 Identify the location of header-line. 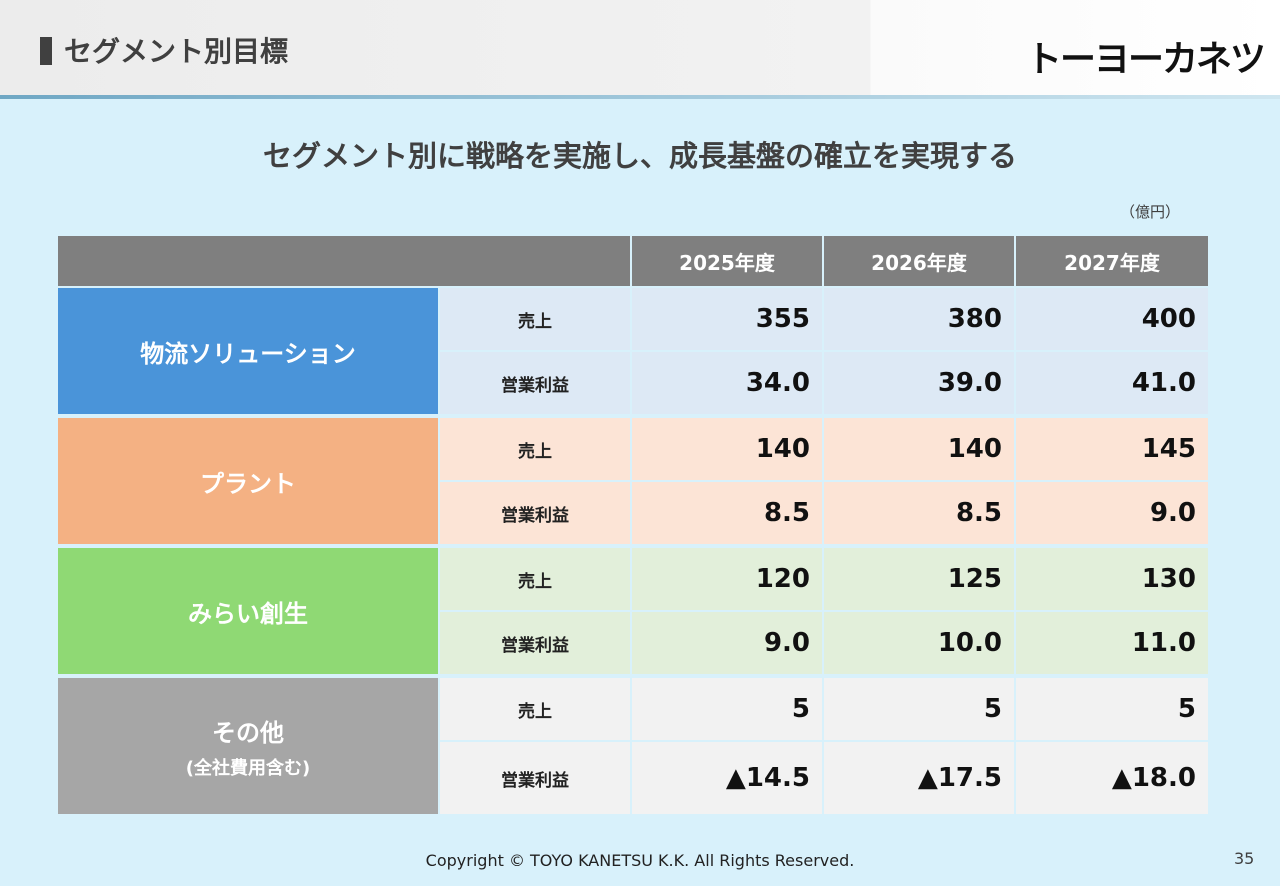
(640, 97).